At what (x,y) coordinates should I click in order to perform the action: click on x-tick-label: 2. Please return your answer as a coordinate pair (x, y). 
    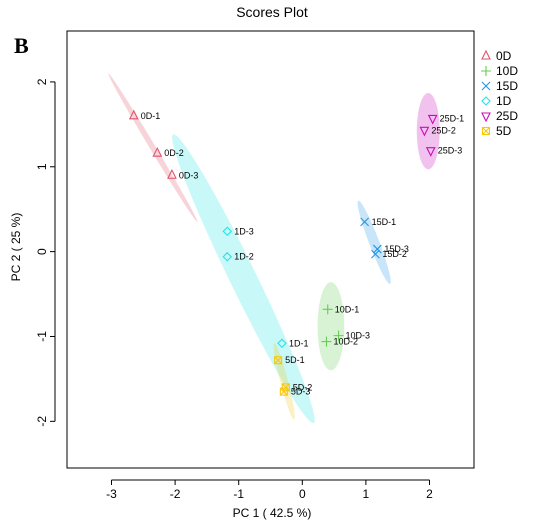
    Looking at the image, I should click on (429, 494).